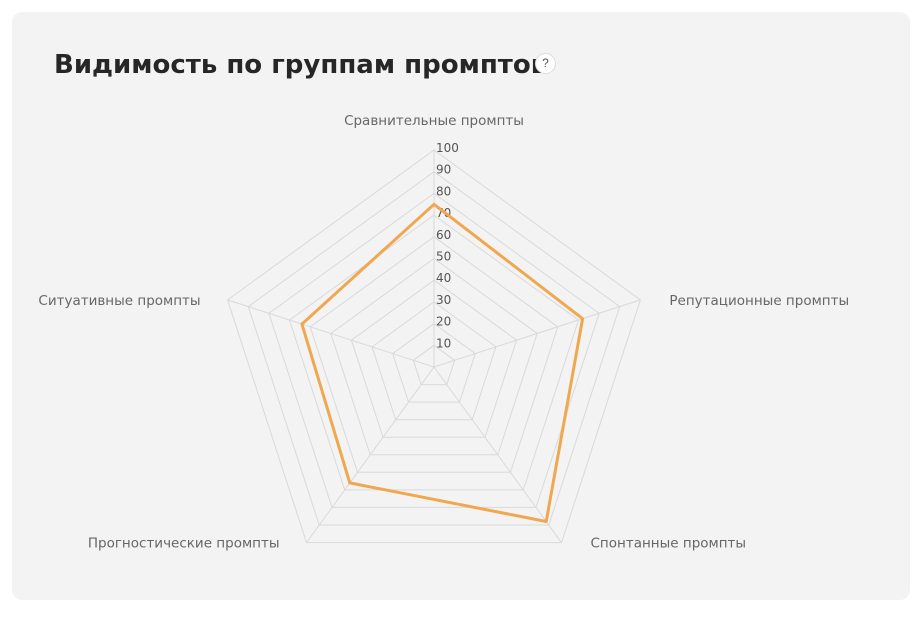  Describe the element at coordinates (443, 278) in the screenshot. I see `tick-label-40: 40` at that location.